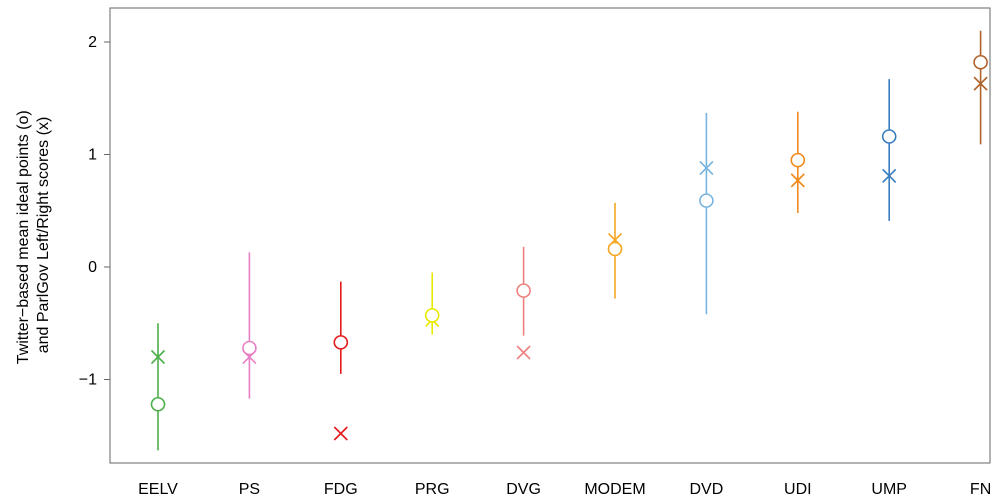  What do you see at coordinates (158, 489) in the screenshot?
I see `x-tick-label: EELV` at bounding box center [158, 489].